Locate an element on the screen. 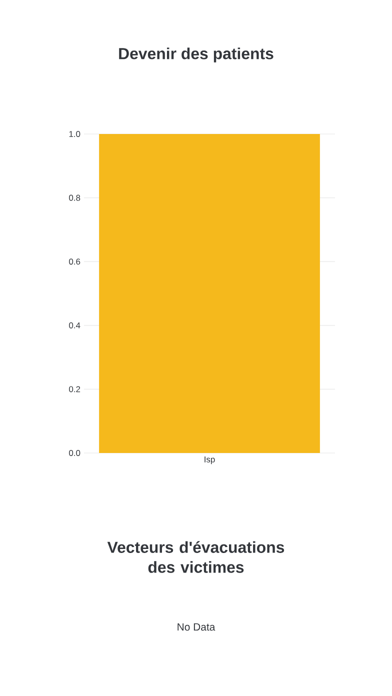 The width and height of the screenshot is (392, 696). text: No Data is located at coordinates (197, 627).